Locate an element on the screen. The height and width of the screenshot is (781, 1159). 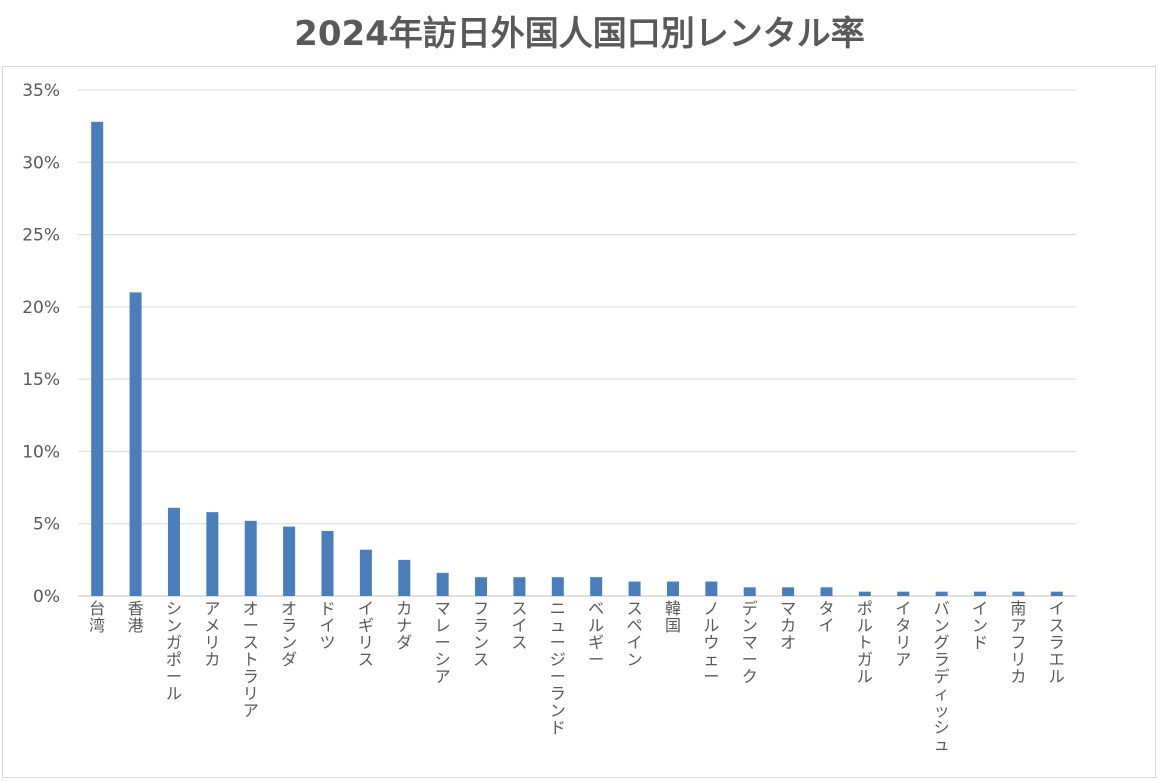
x-category-label: 南アフリカ is located at coordinates (1018, 642).